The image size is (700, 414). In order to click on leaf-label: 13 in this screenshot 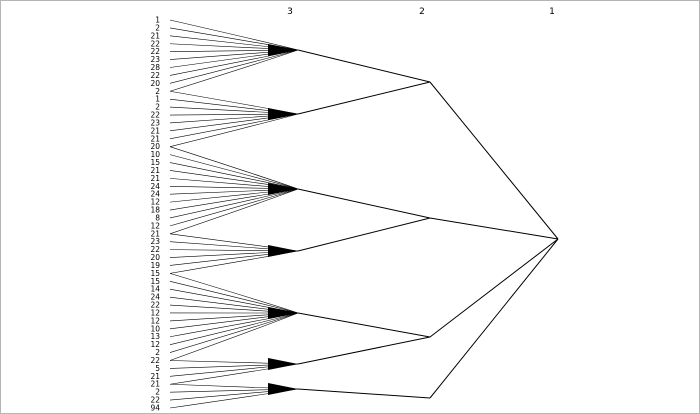, I will do `click(155, 336)`.